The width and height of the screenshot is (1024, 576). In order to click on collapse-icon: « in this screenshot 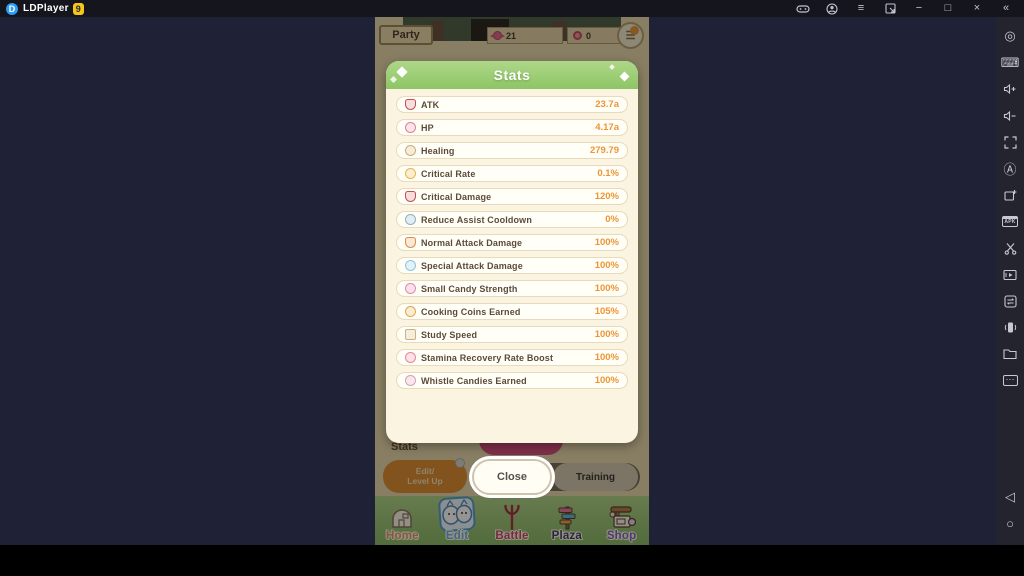, I will do `click(1006, 8)`.